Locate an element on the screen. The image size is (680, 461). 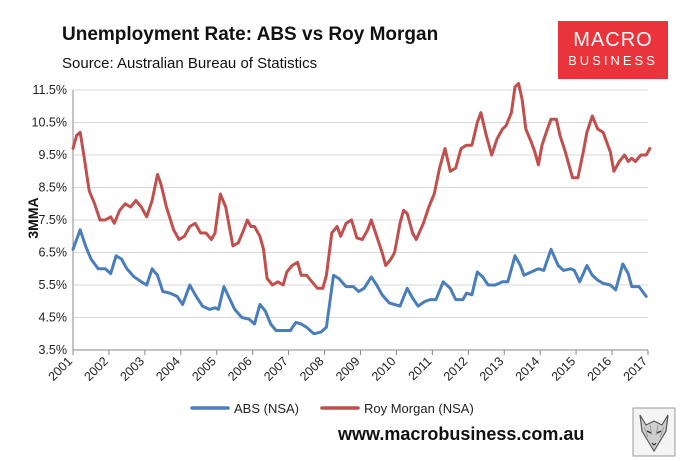
wolf-mascot-icon is located at coordinates (654, 432).